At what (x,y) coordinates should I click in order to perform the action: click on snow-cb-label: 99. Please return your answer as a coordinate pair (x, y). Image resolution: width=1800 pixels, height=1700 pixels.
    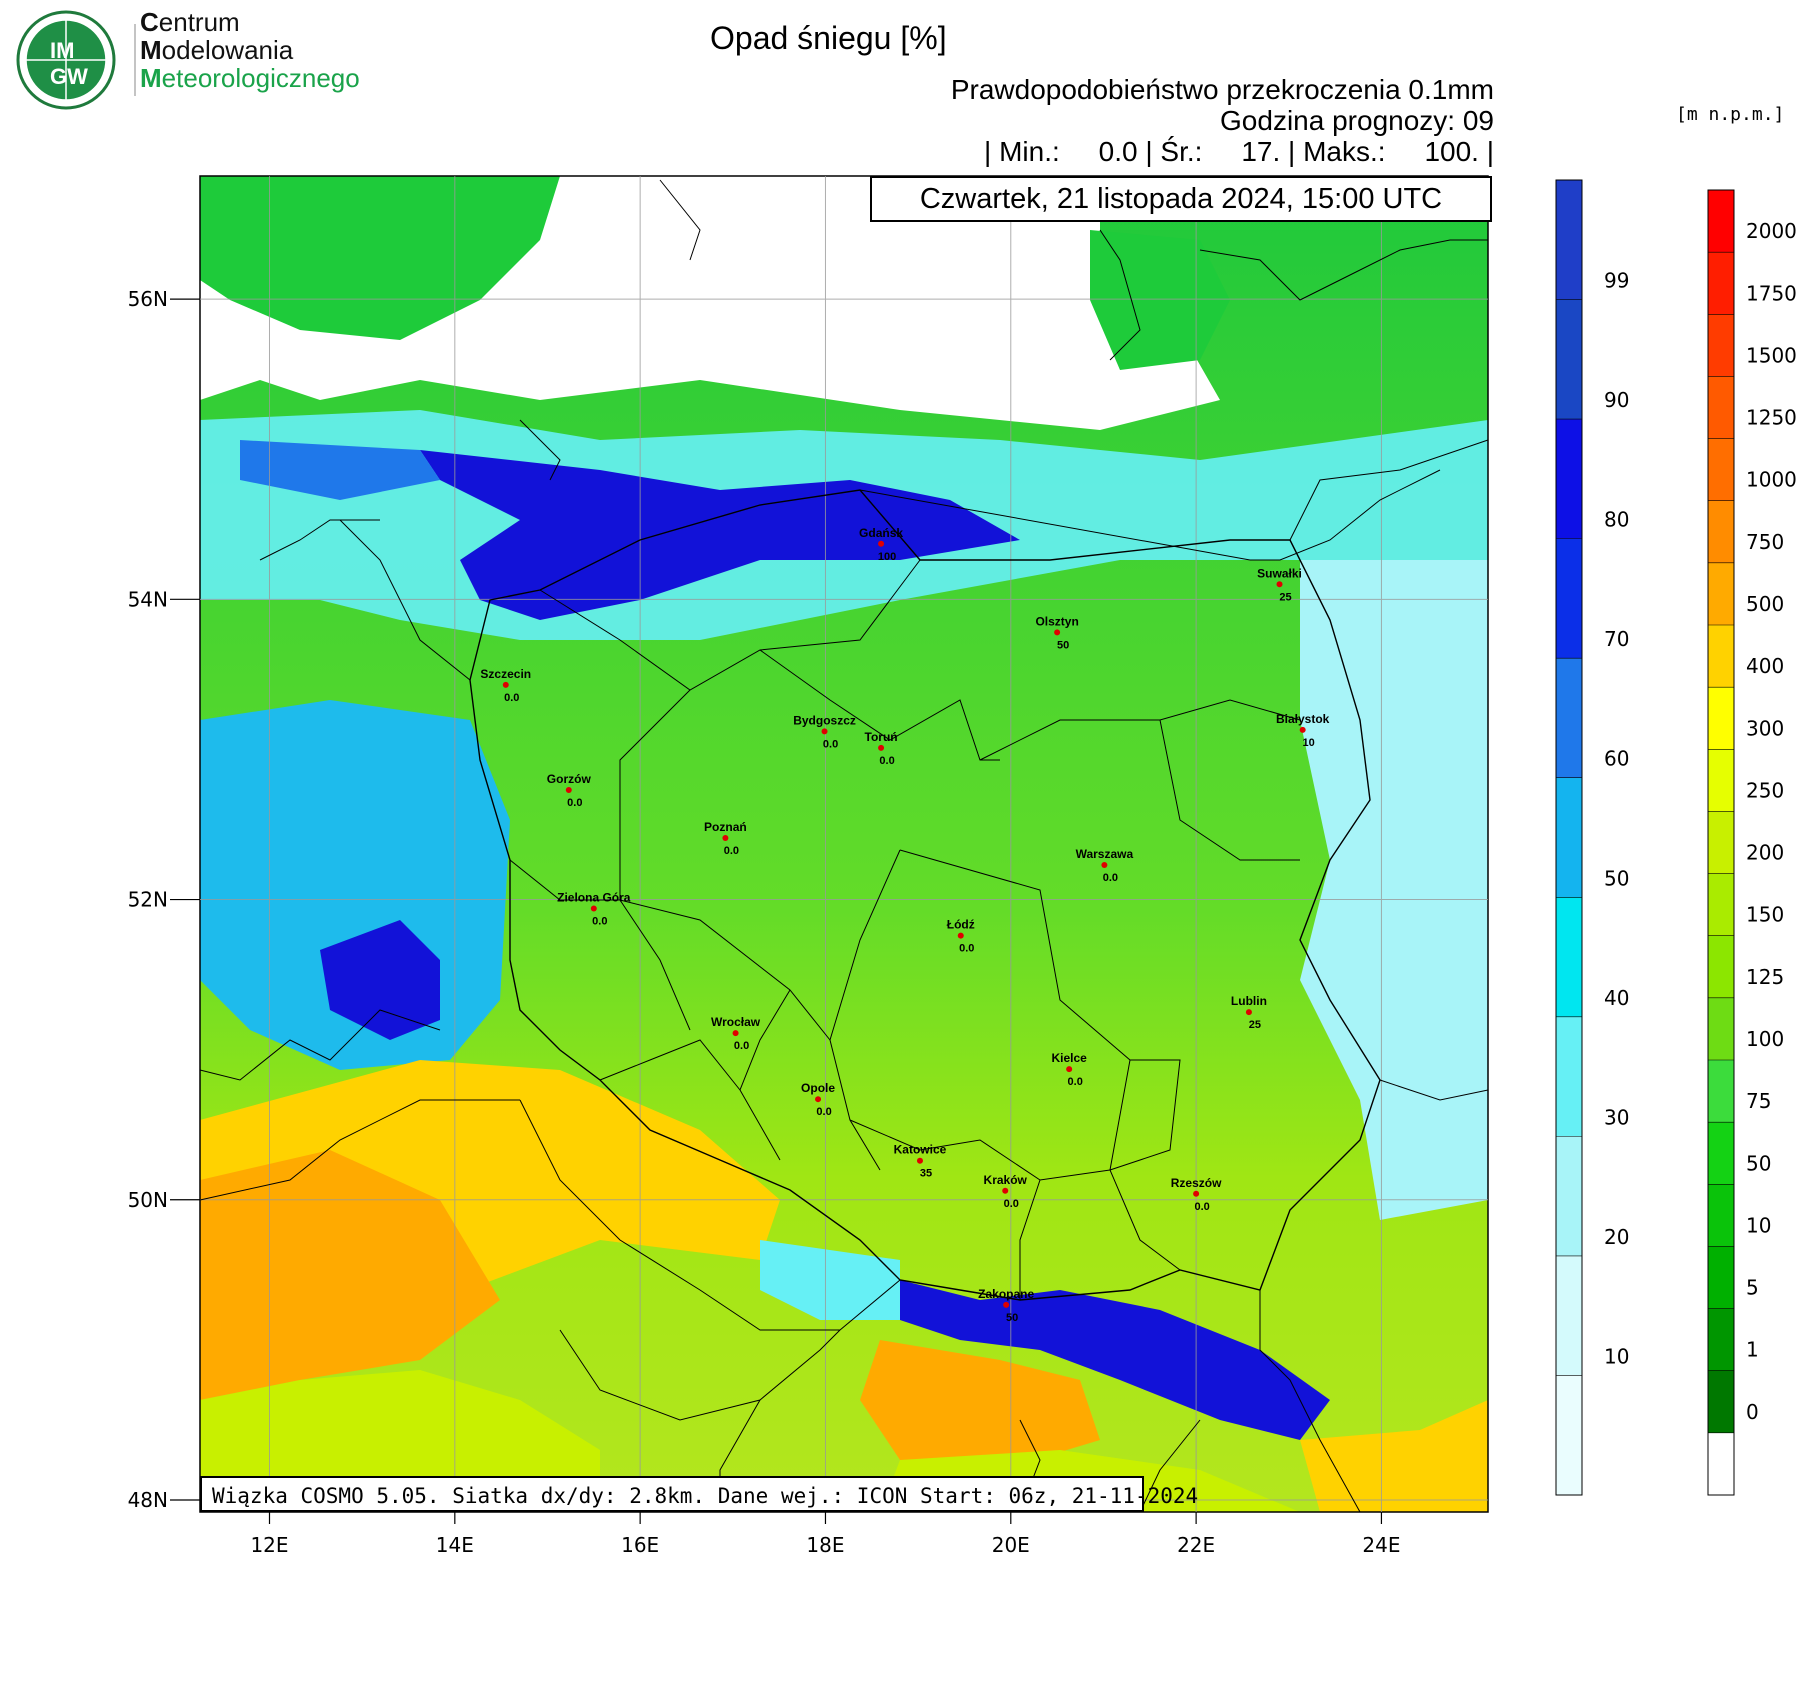
    Looking at the image, I should click on (1616, 281).